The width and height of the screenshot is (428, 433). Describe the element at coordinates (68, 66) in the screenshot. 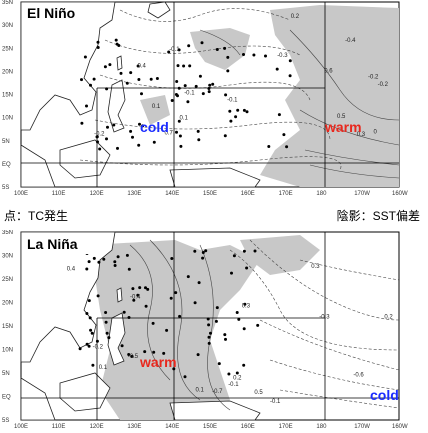

I see `land-asia` at that location.